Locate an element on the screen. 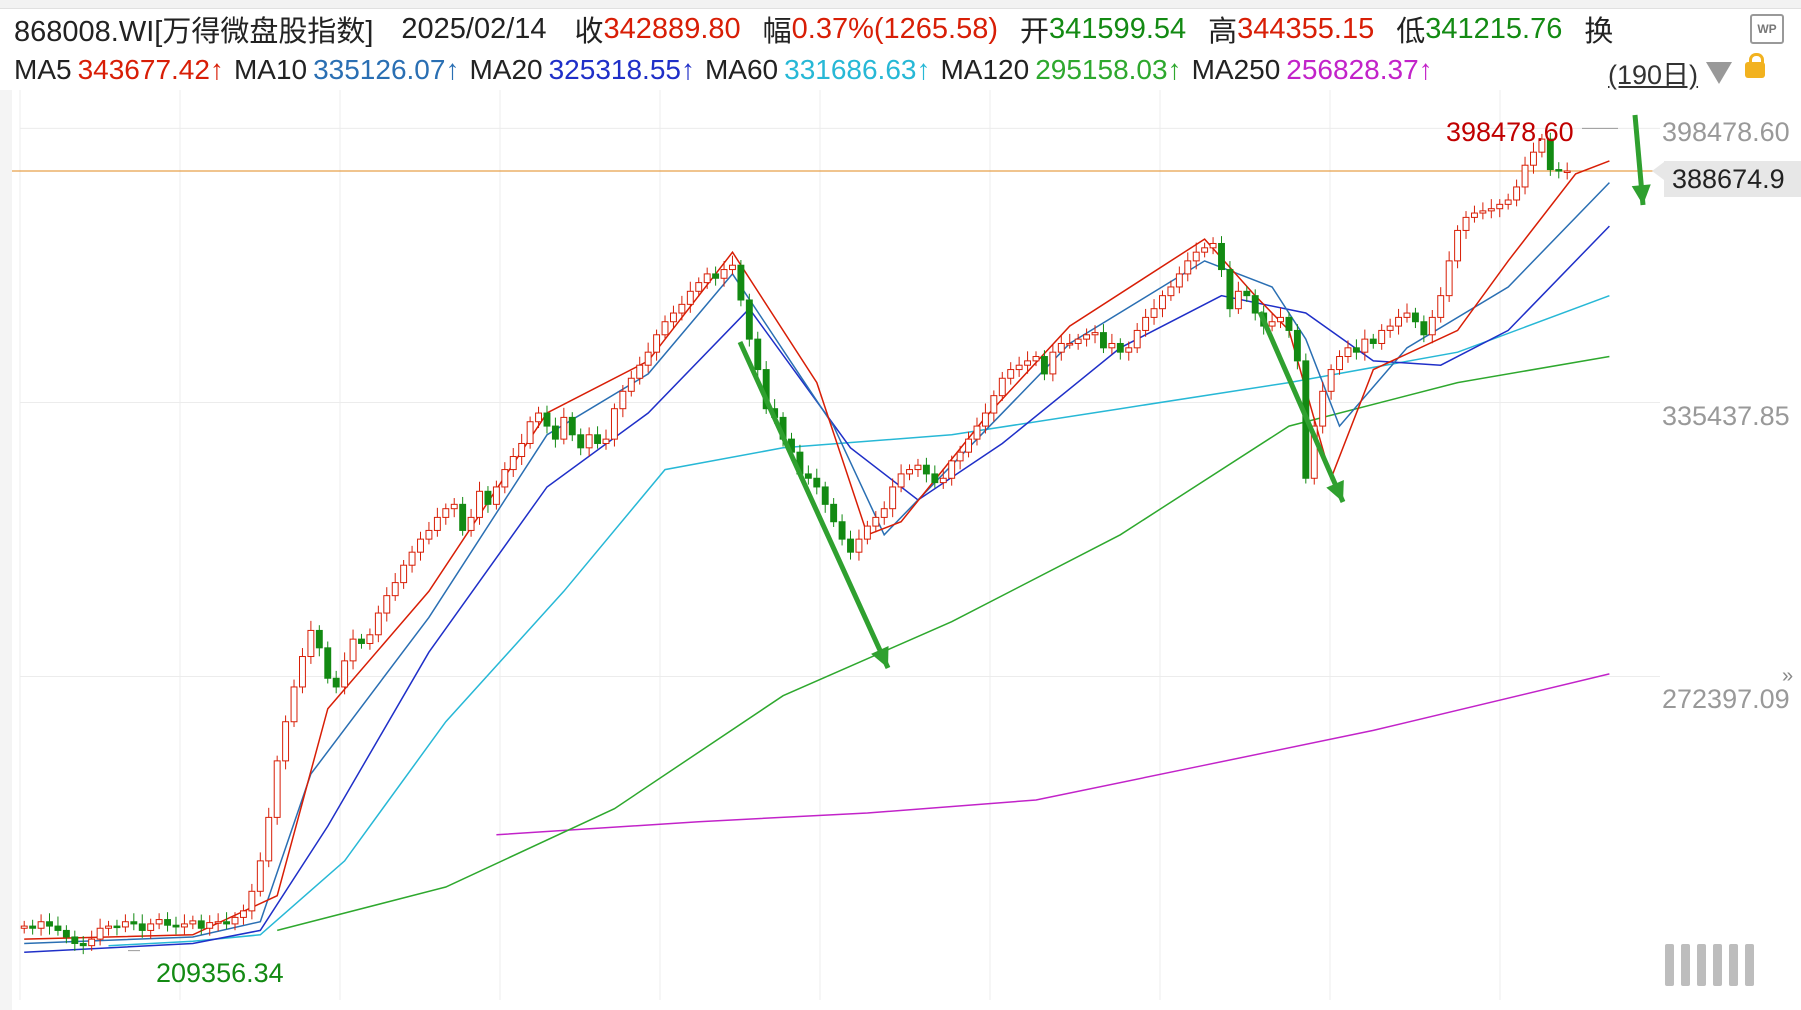 Image resolution: width=1801 pixels, height=1010 pixels. quote-date: 2025/02/14 is located at coordinates (474, 28).